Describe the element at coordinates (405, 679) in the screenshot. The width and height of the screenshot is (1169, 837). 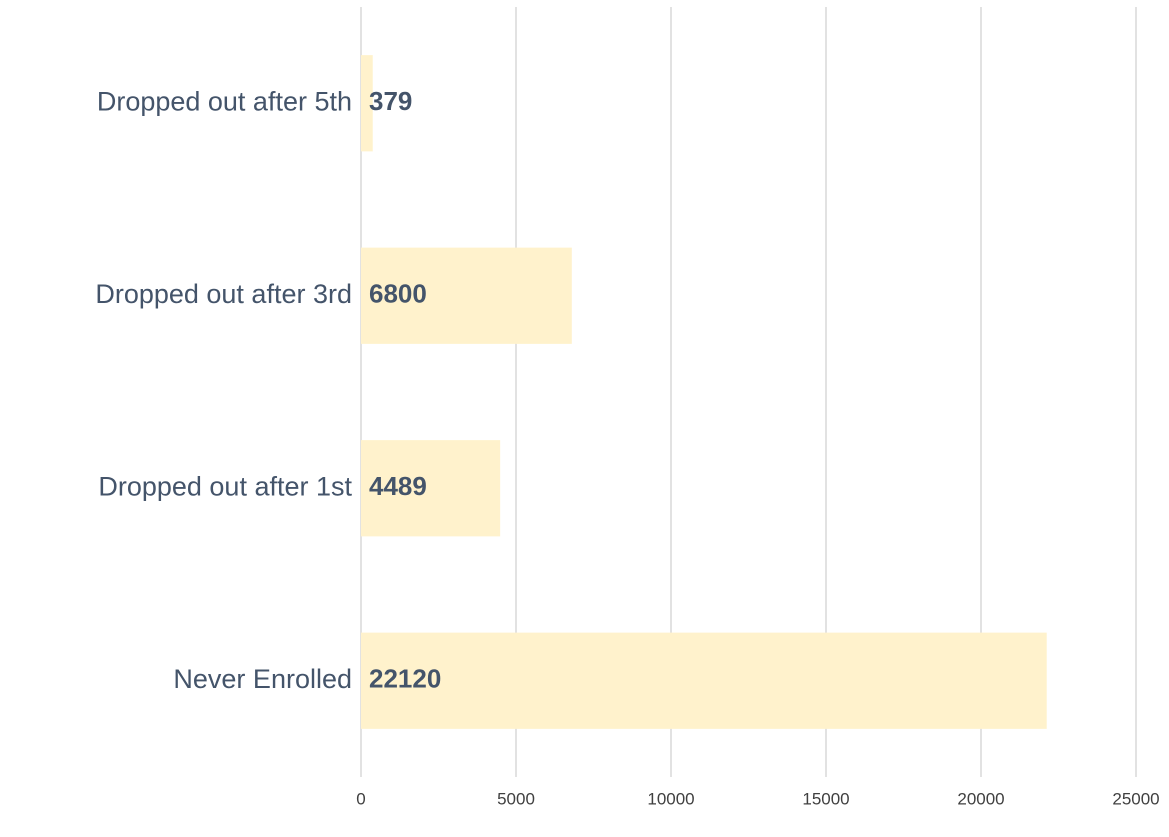
I see `data-label: 22120` at that location.